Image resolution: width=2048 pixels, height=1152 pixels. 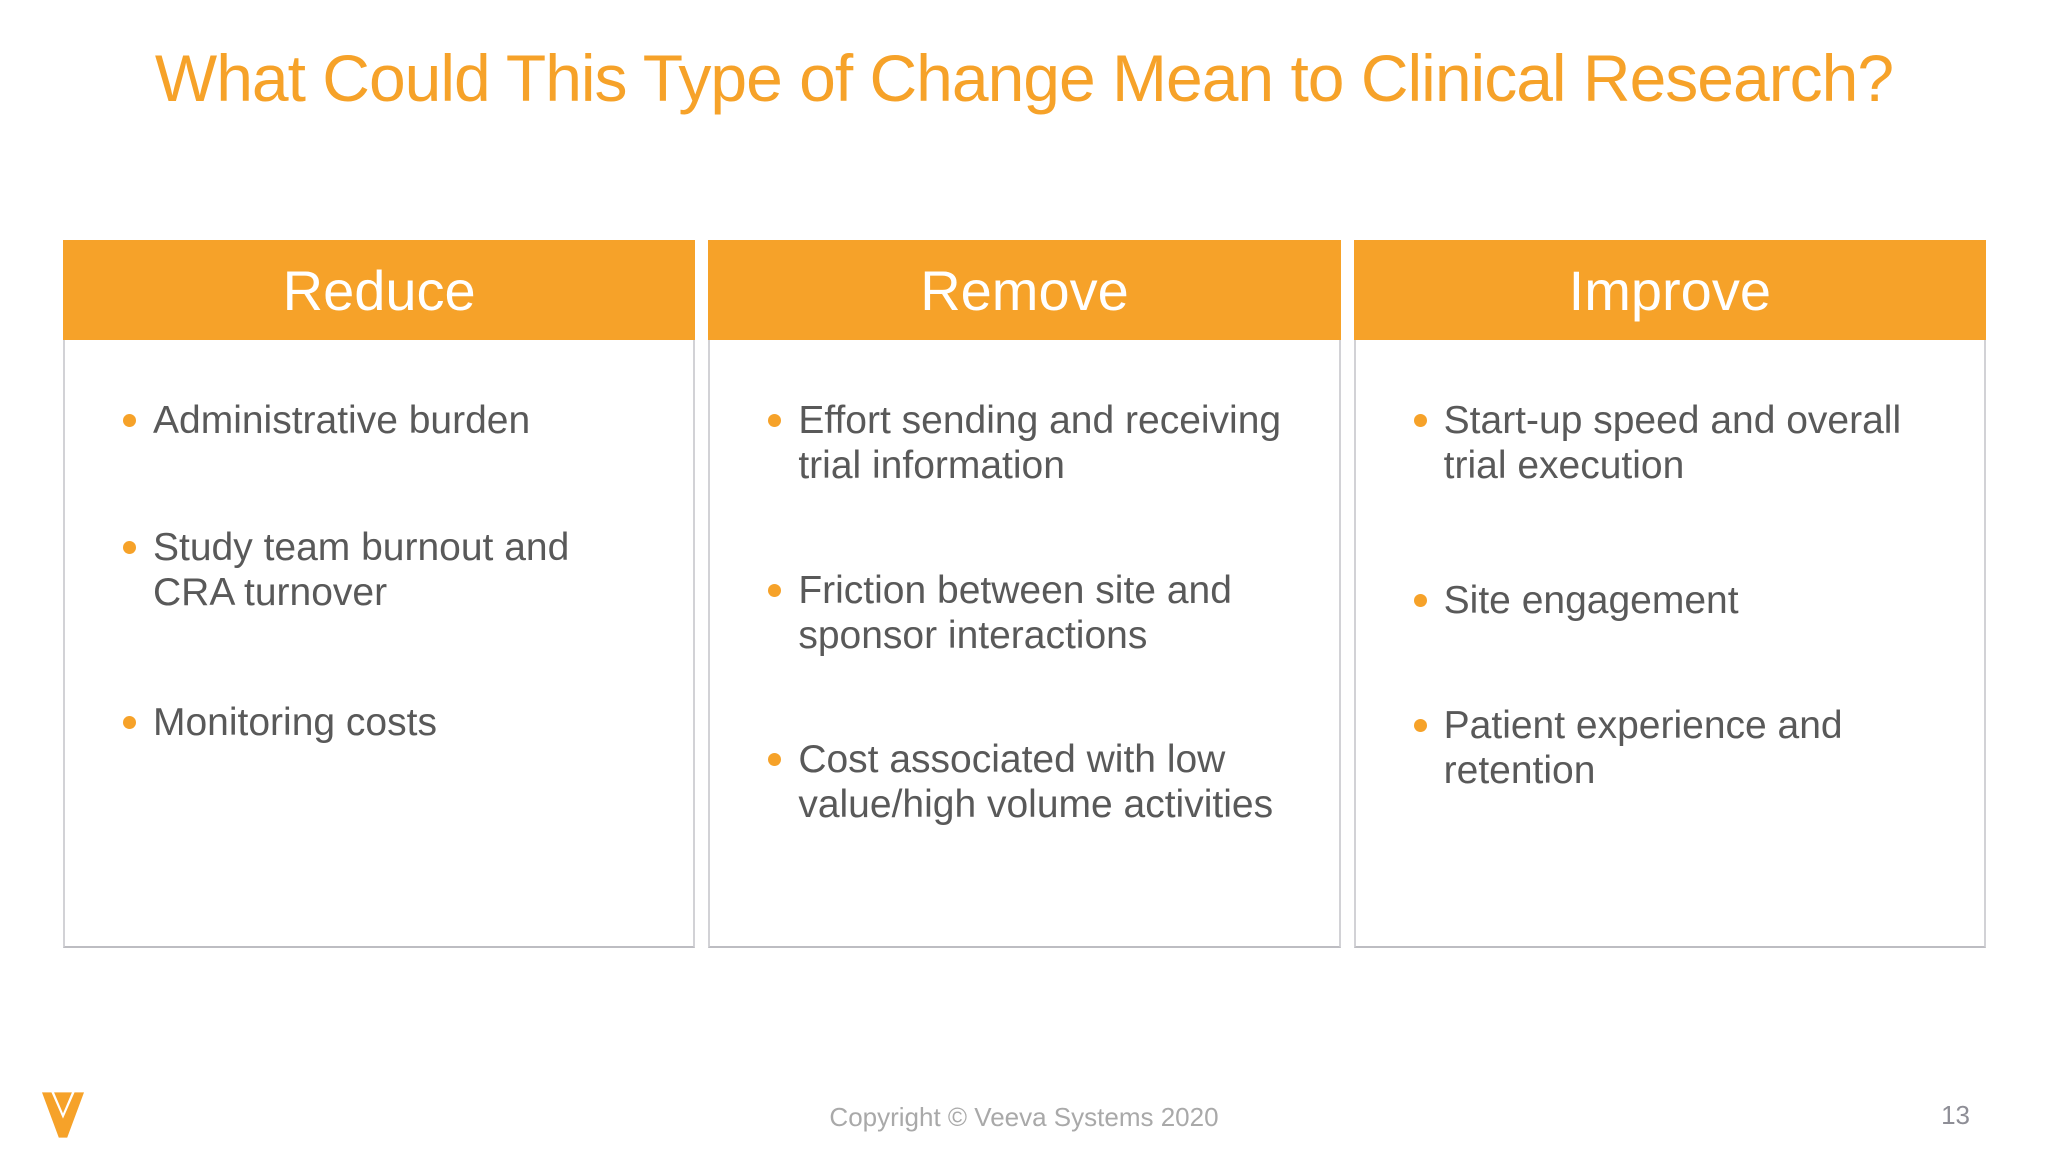 What do you see at coordinates (379, 290) in the screenshot?
I see `column-header-reduce: Reduce` at bounding box center [379, 290].